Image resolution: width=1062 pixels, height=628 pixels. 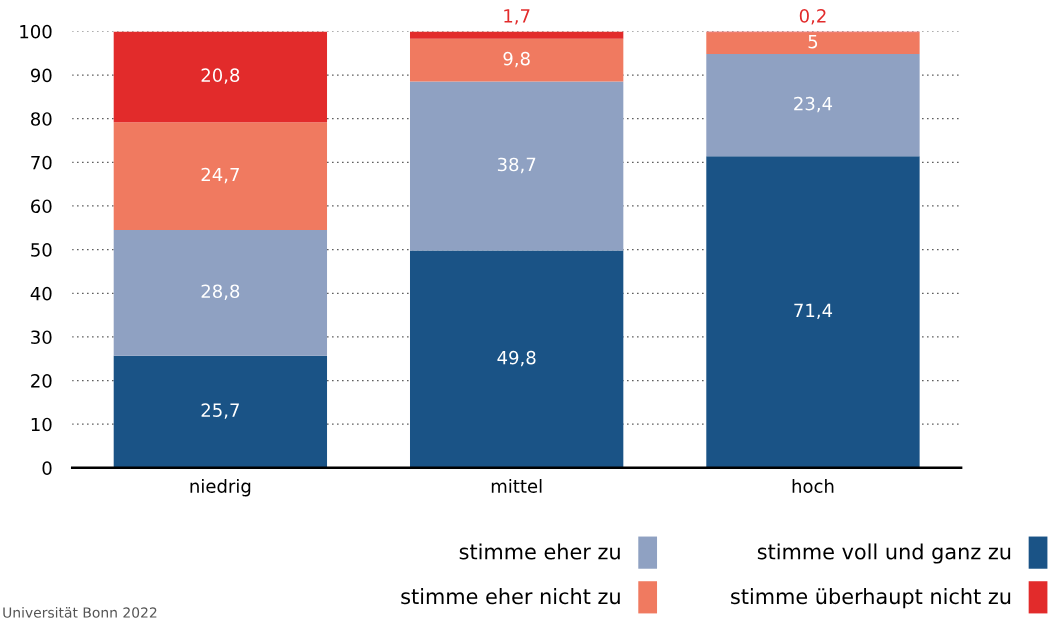 What do you see at coordinates (80, 612) in the screenshot?
I see `text: Universität Bonn 2022` at bounding box center [80, 612].